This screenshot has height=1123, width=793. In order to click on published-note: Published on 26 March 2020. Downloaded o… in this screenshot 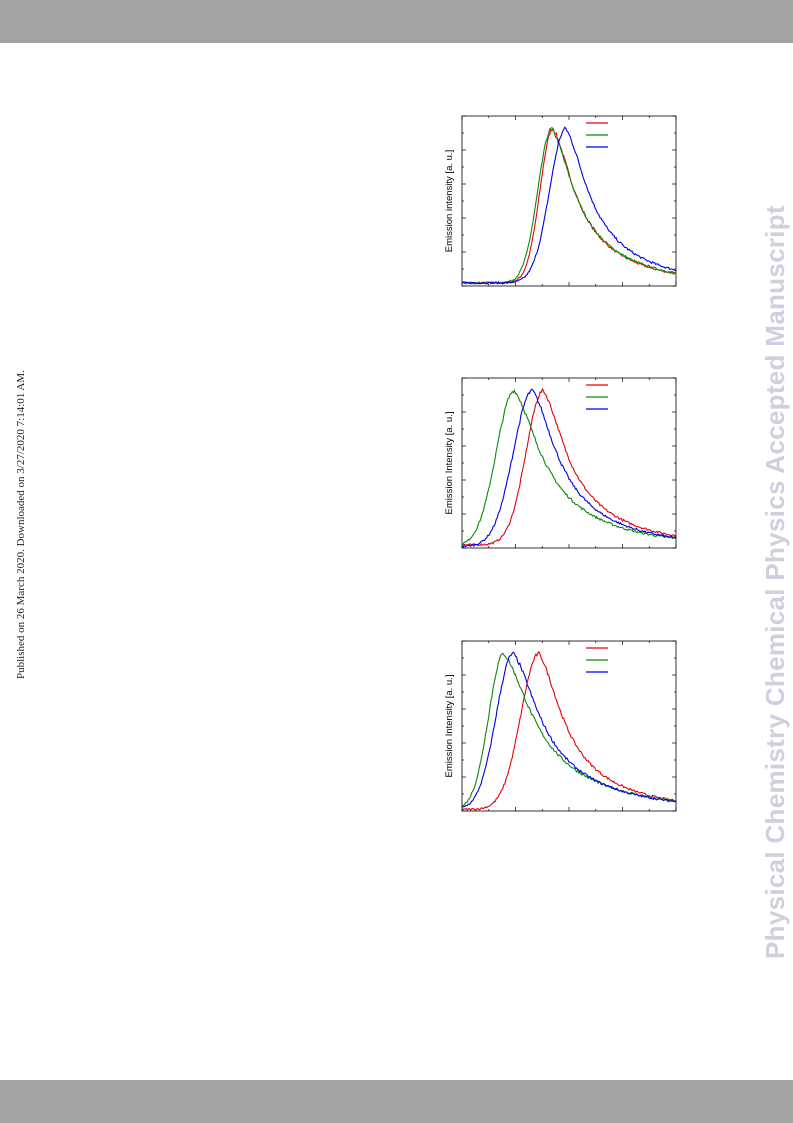, I will do `click(21, 524)`.